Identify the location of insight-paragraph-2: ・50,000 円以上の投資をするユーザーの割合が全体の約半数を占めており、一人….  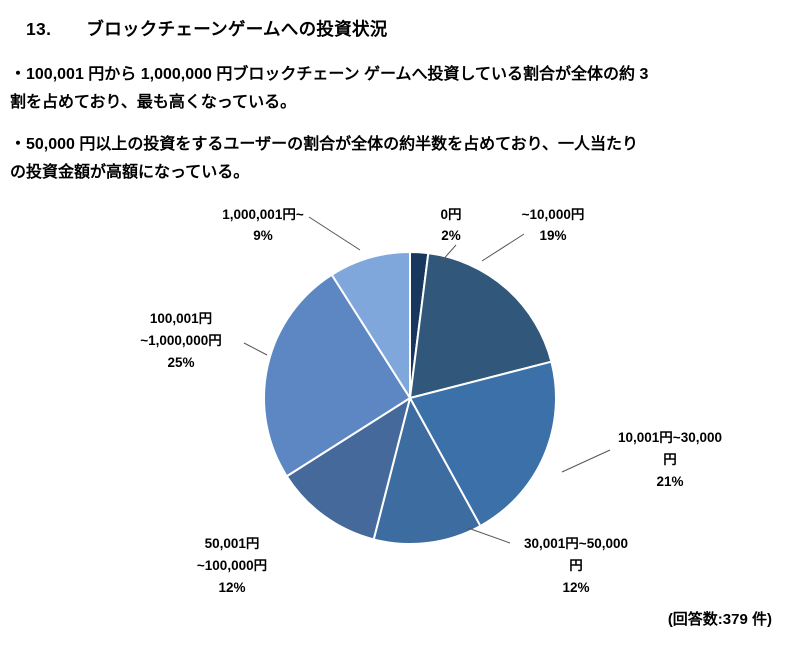
(395, 158).